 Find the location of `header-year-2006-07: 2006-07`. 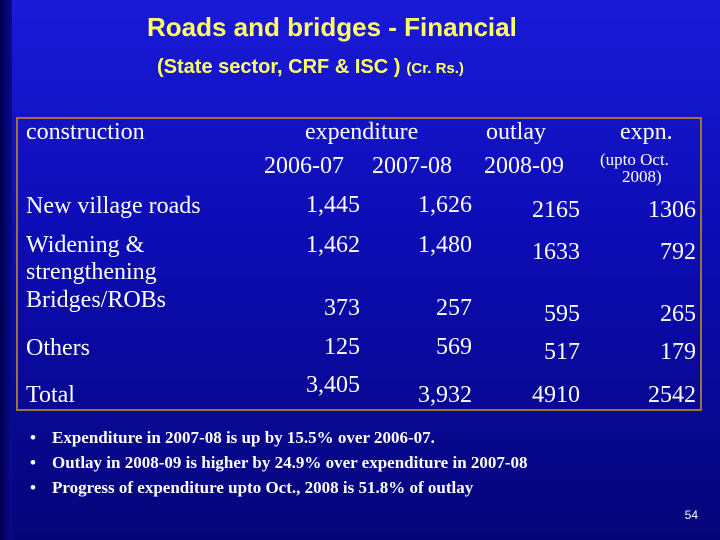

header-year-2006-07: 2006-07 is located at coordinates (304, 166).